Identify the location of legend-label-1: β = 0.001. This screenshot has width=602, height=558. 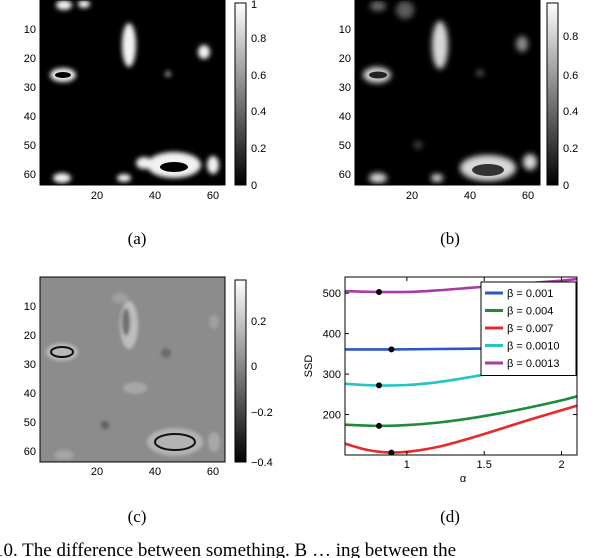
(530, 294).